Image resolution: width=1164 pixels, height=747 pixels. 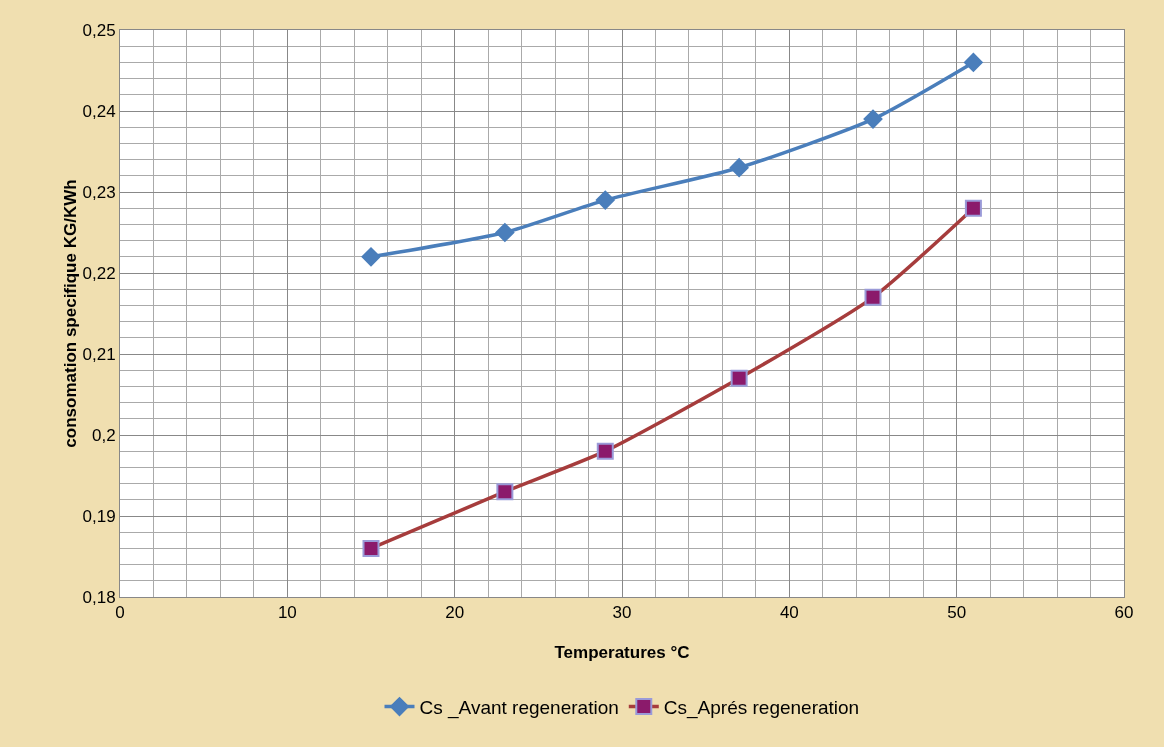 What do you see at coordinates (70, 313) in the screenshot?
I see `y-axis-title: consomation specifique KG/KWh` at bounding box center [70, 313].